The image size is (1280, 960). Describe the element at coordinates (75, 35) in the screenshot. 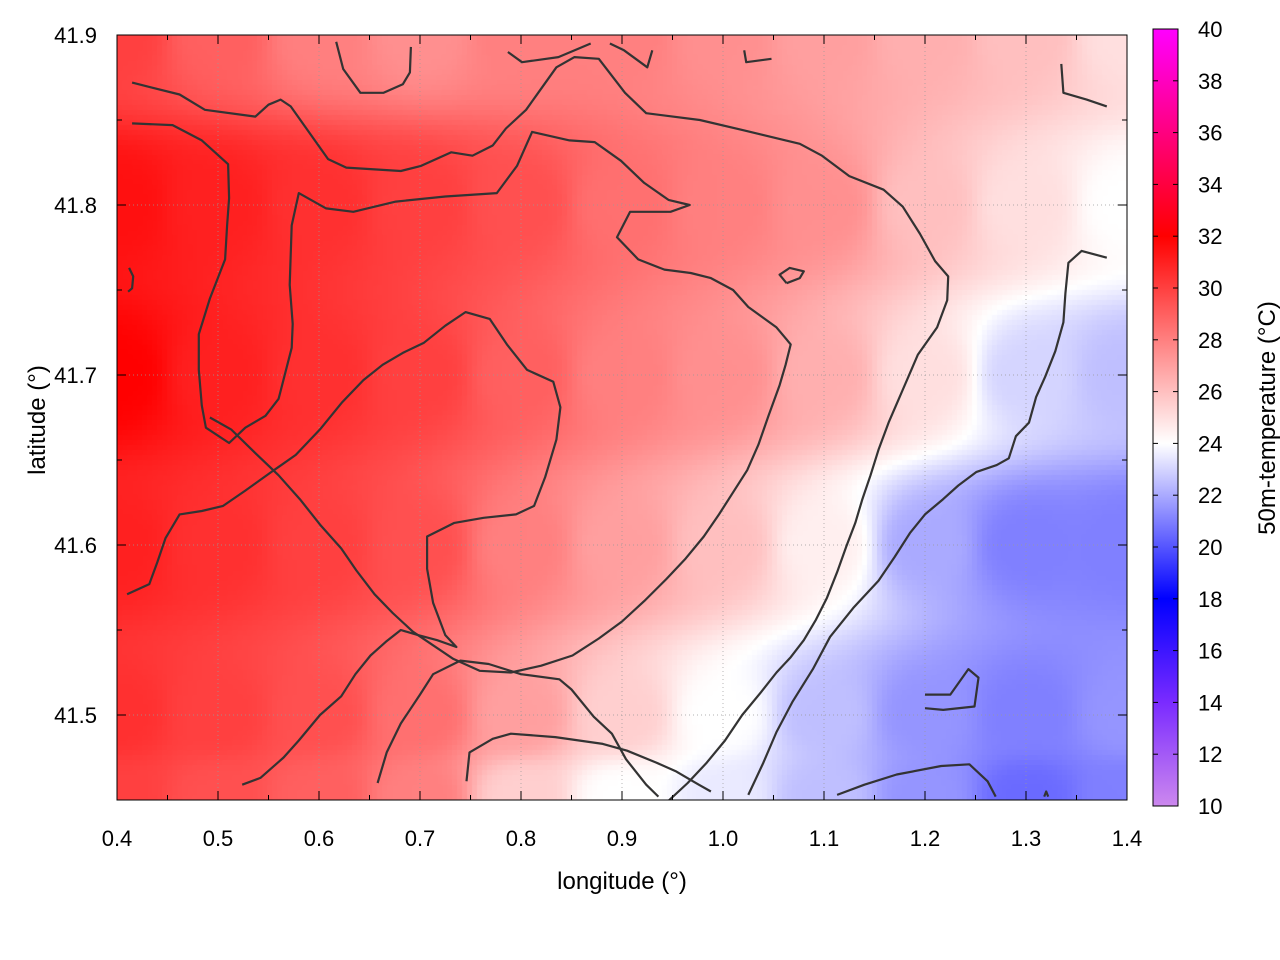

I see `y-tick-label: 41.9` at that location.